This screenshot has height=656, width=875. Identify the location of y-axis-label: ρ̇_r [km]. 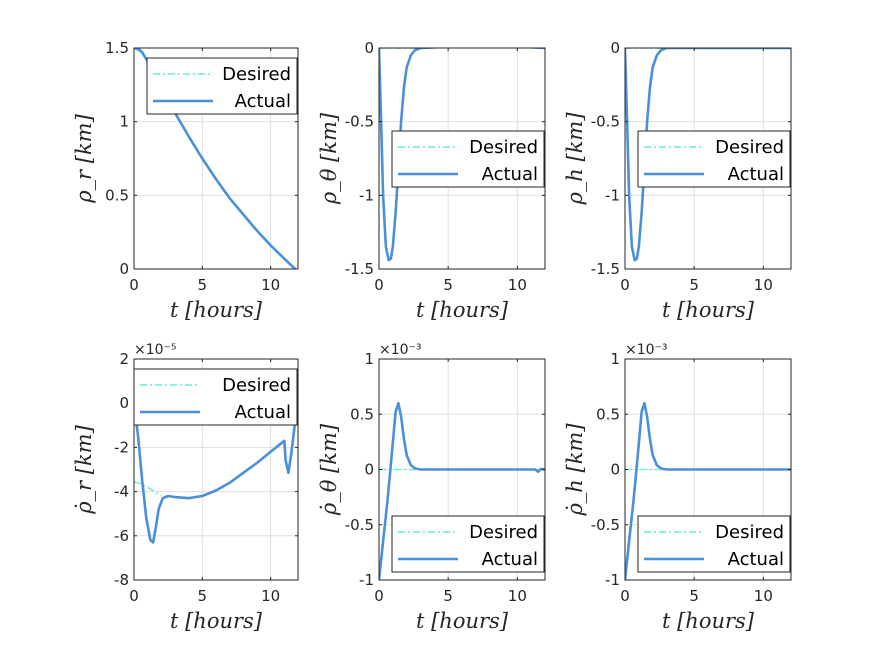
(84, 469).